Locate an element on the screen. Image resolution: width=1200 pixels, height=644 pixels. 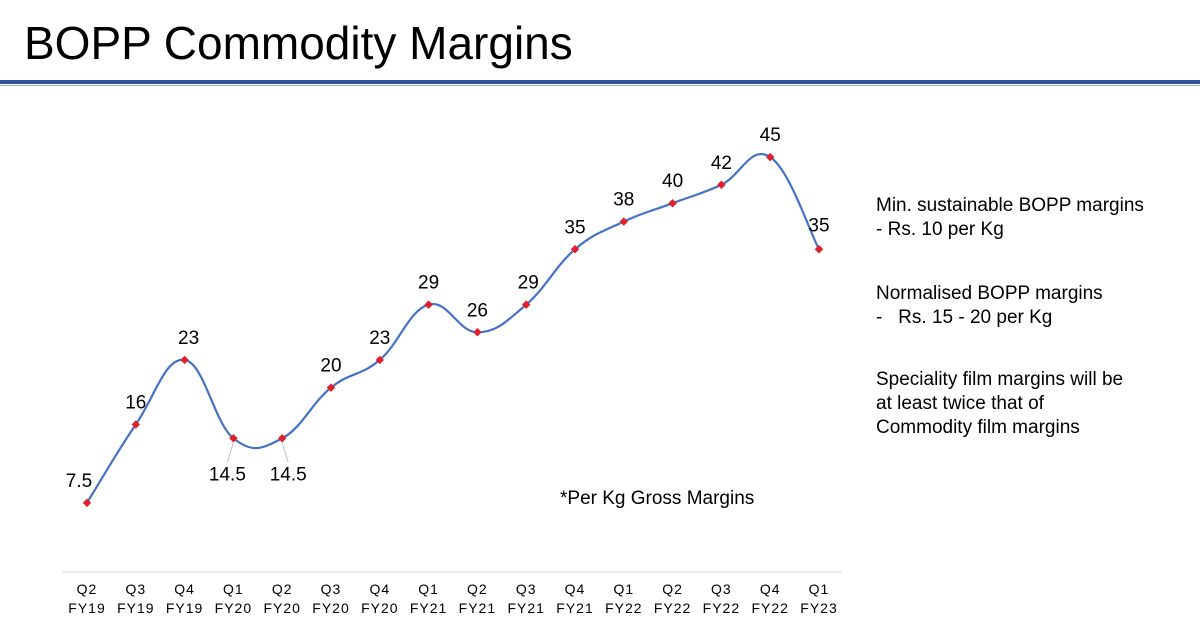
data-label: 42 is located at coordinates (721, 163).